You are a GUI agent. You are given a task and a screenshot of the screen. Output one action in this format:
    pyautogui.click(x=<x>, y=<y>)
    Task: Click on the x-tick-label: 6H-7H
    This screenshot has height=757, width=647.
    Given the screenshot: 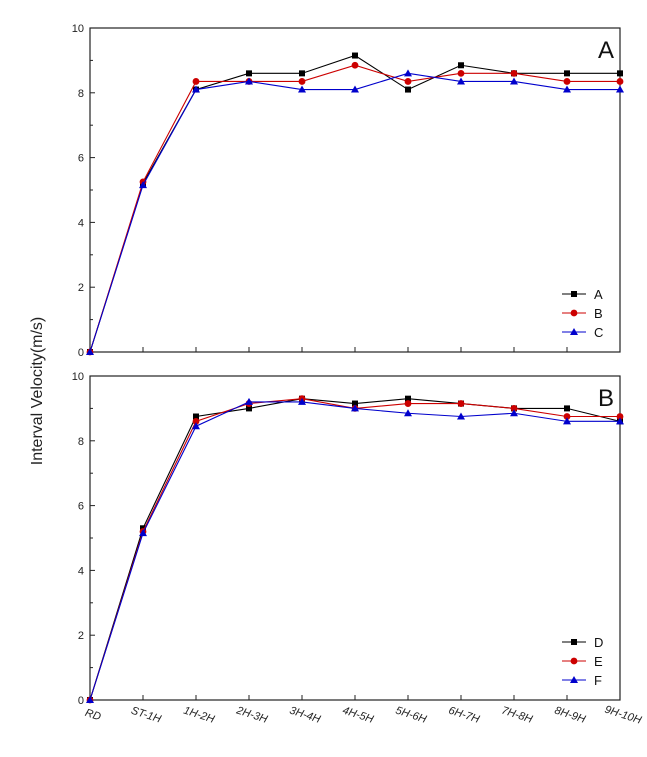 What is the action you would take?
    pyautogui.click(x=464, y=715)
    